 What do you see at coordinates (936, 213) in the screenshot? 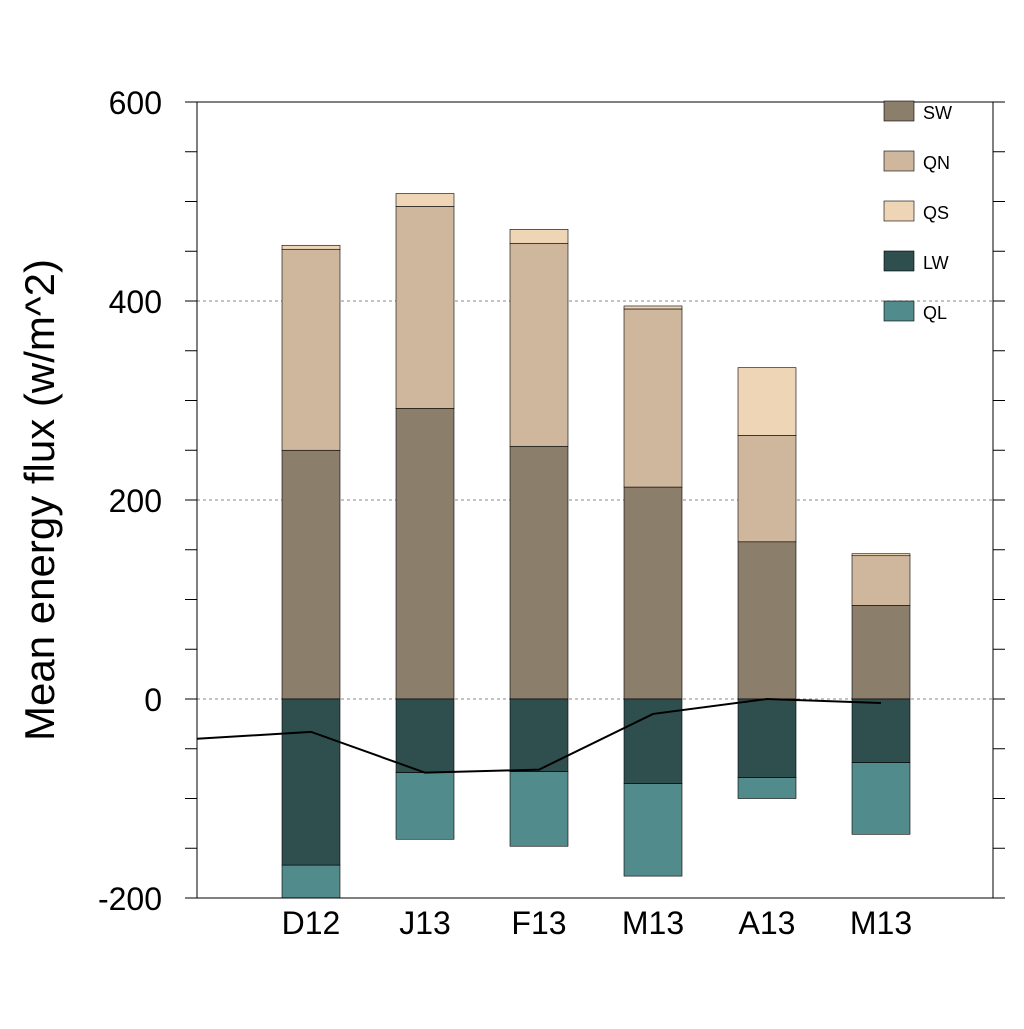
I see `legend-label-qs: QS` at bounding box center [936, 213].